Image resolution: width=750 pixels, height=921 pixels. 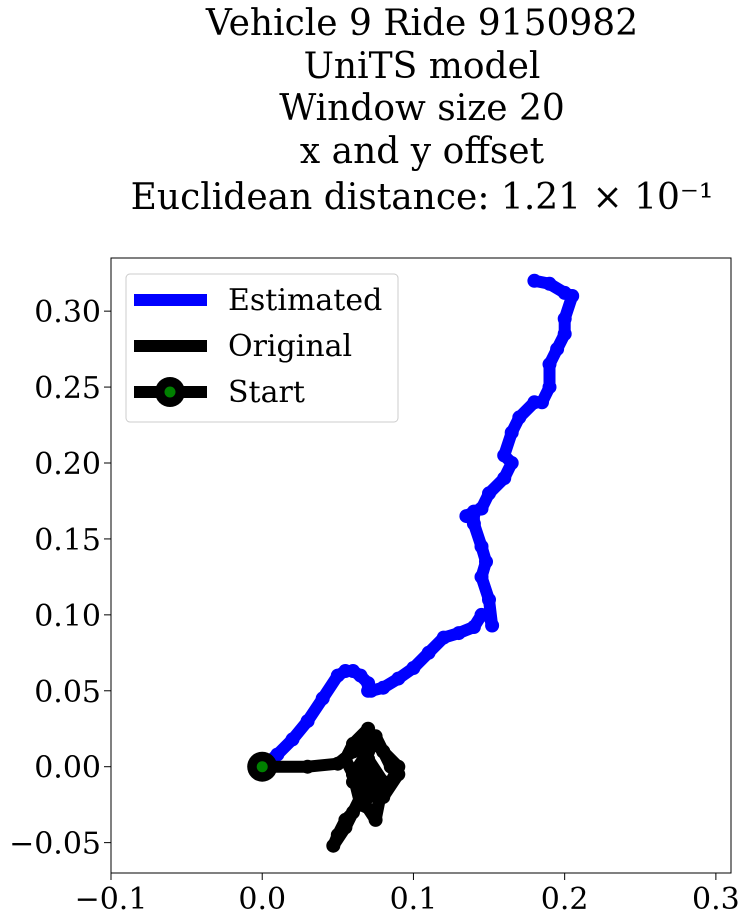 What do you see at coordinates (414, 899) in the screenshot?
I see `x-tick-label: 0.1` at bounding box center [414, 899].